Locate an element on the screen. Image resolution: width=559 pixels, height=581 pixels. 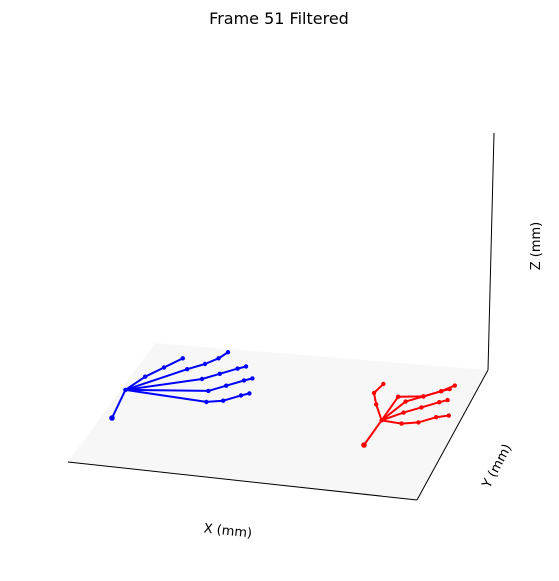
z-axis-label: Z (mm) is located at coordinates (536, 246).